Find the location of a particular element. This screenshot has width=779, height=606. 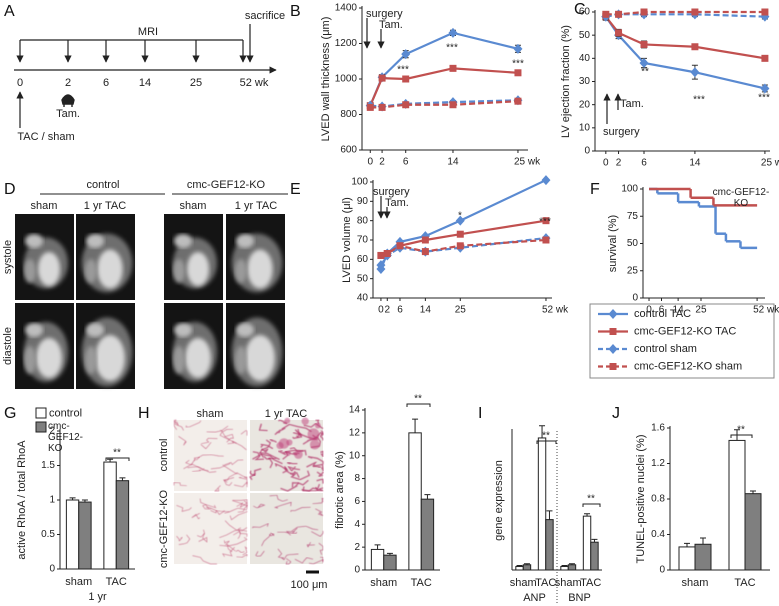

group-header: control is located at coordinates (102, 185).